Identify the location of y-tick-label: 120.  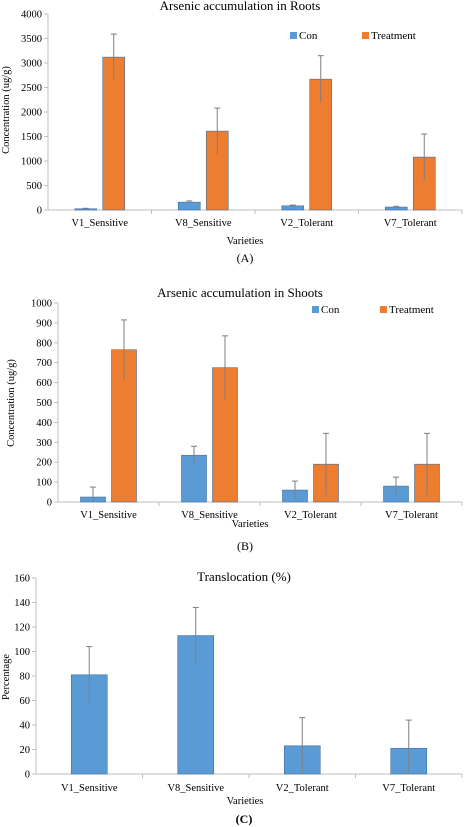
(22, 628).